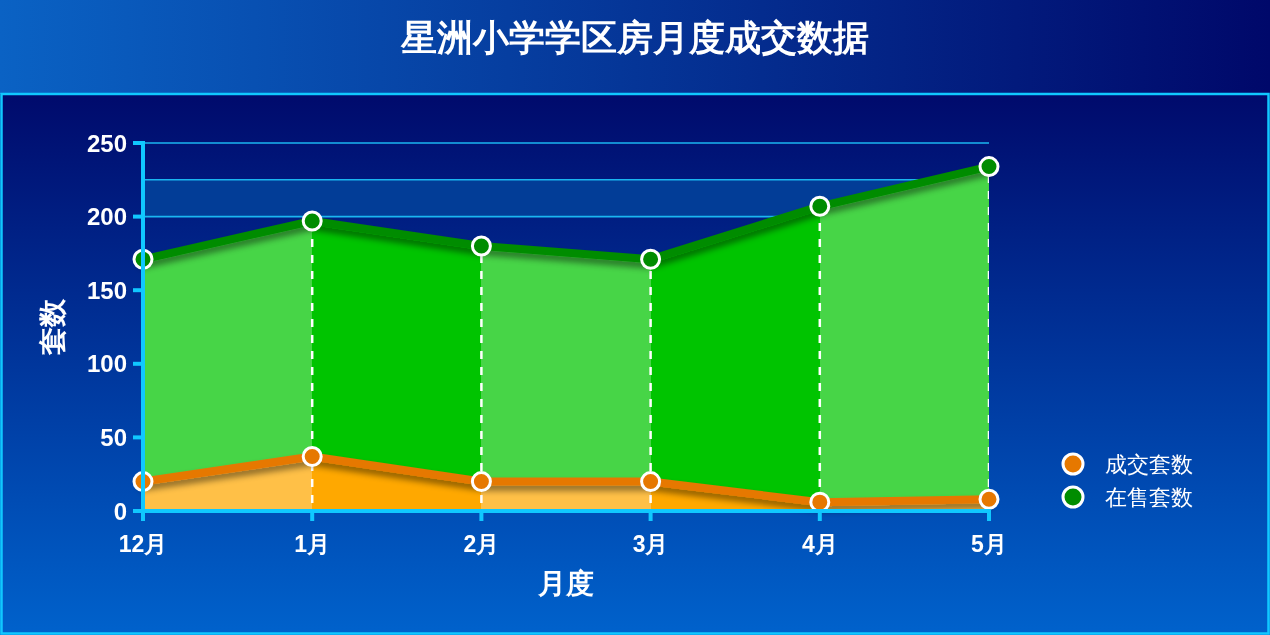  What do you see at coordinates (1149, 497) in the screenshot?
I see `legend-label: 在售套数` at bounding box center [1149, 497].